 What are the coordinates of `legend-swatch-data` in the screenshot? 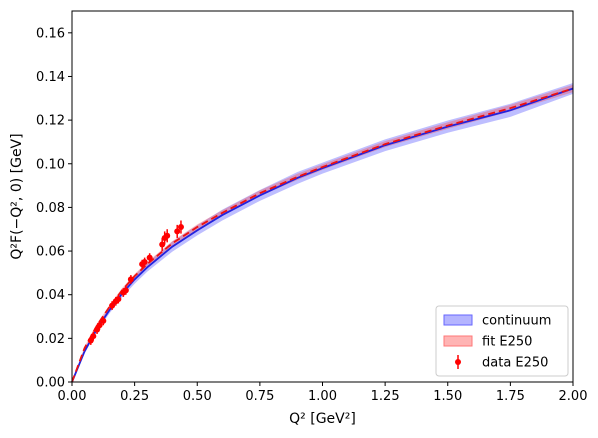 It's located at (458, 362).